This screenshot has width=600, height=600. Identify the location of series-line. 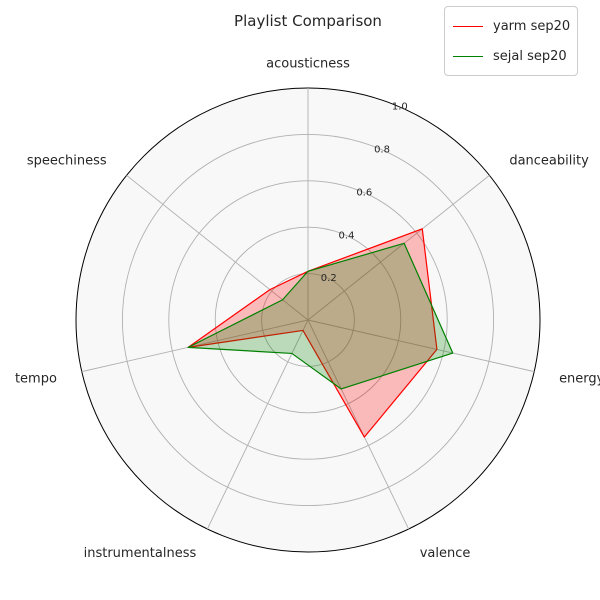
(320, 316).